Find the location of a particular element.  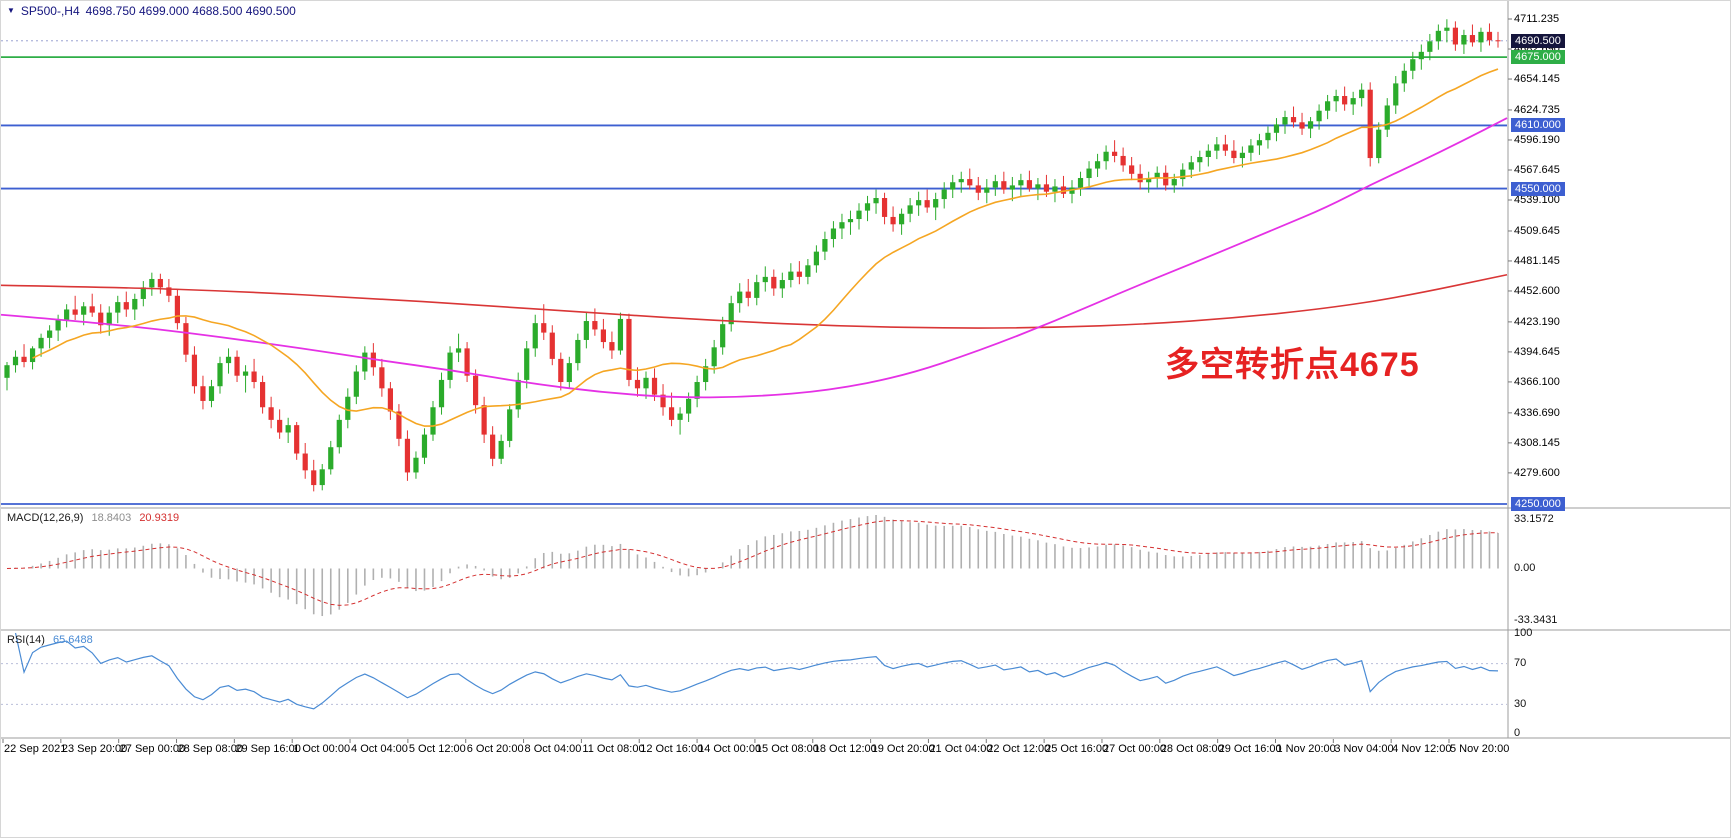

price-axis-label: 4394.645 is located at coordinates (1537, 351).